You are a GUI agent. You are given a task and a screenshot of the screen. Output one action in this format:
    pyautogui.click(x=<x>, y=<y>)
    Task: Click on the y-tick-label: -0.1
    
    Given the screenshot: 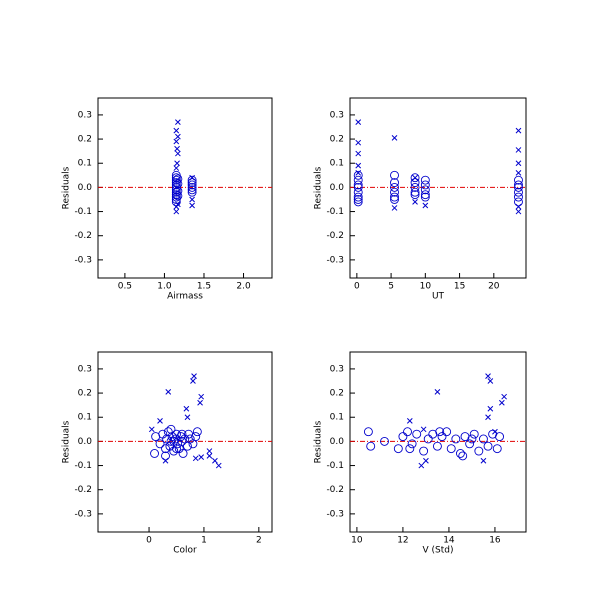 What is the action you would take?
    pyautogui.click(x=83, y=466)
    